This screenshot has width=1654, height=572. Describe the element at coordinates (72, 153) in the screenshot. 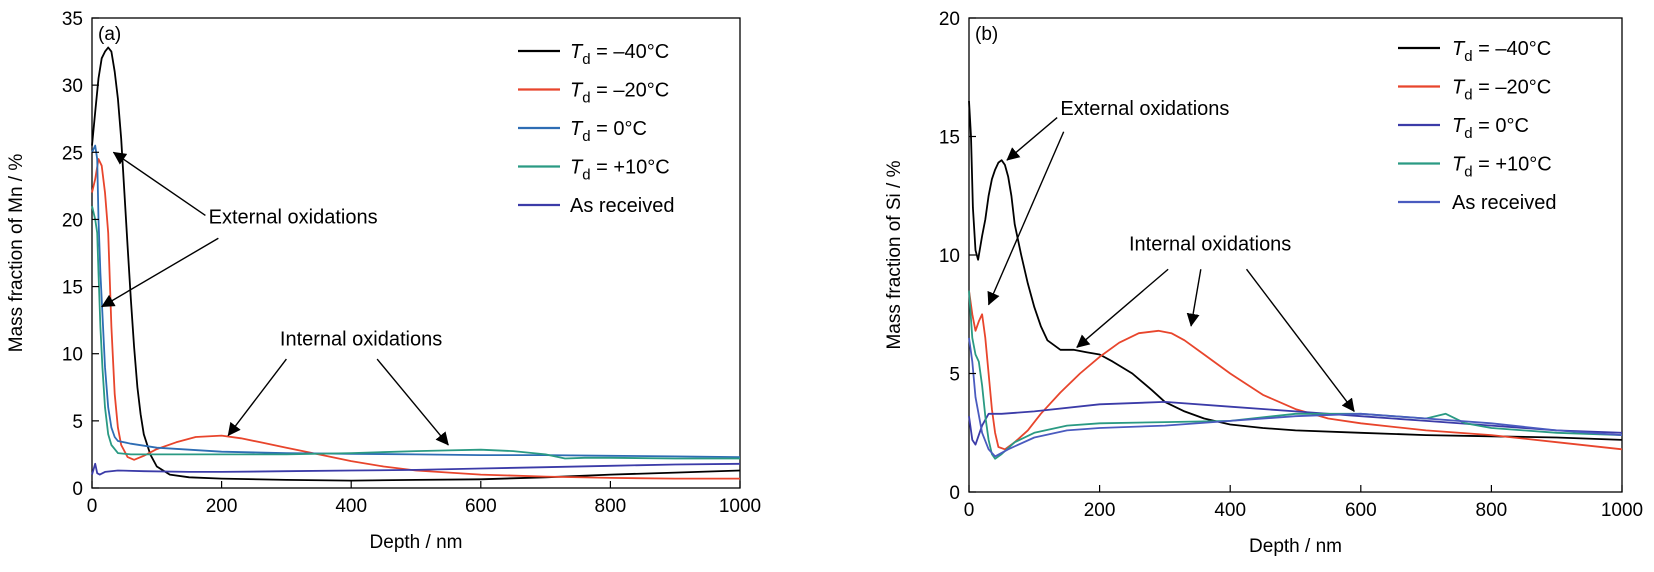

I see `y-tick-label: 25` at that location.